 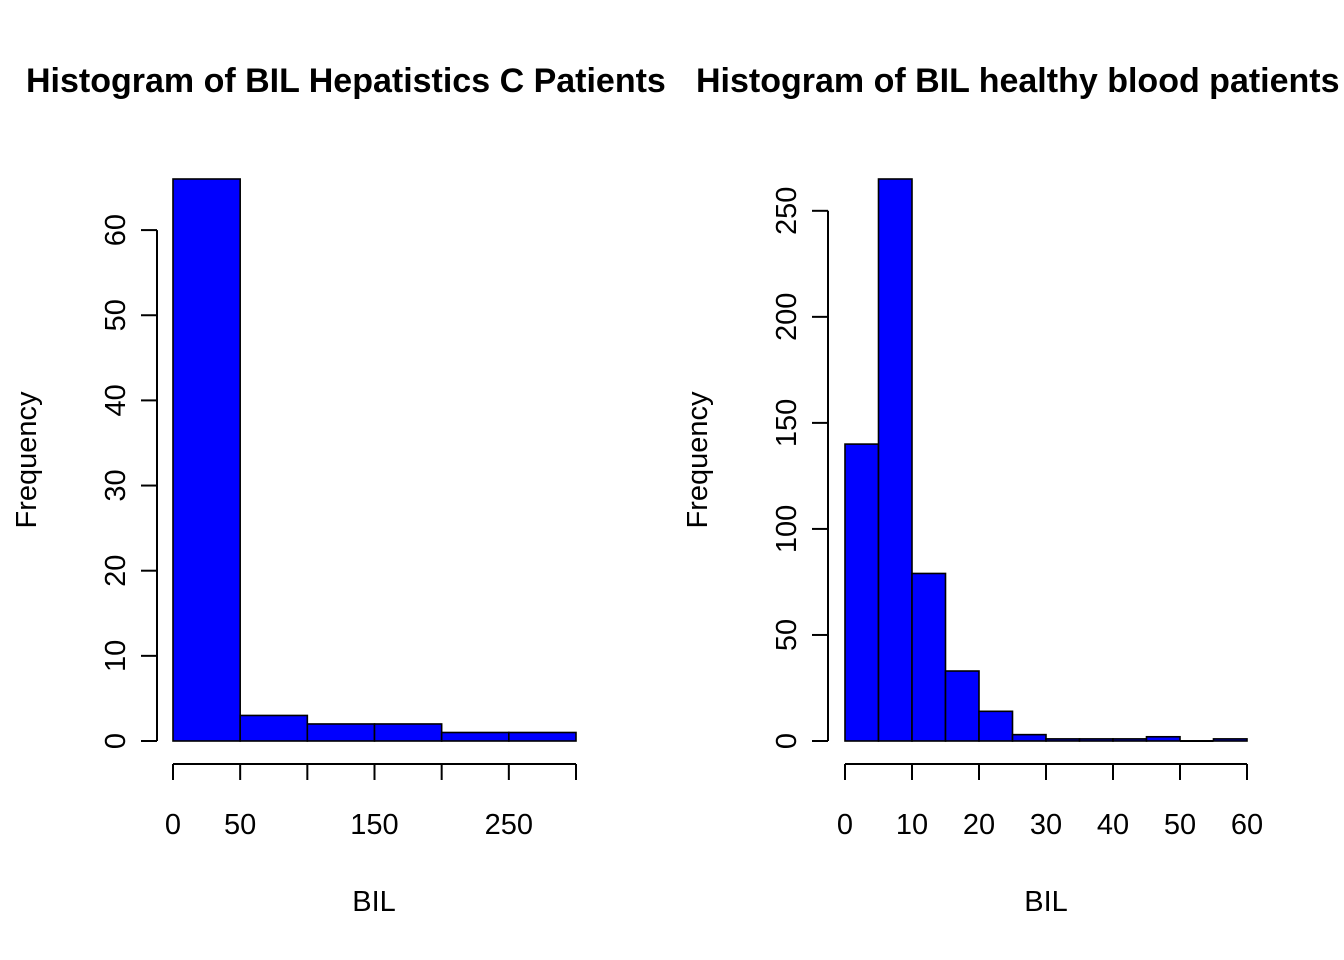 What do you see at coordinates (787, 211) in the screenshot?
I see `y-tick-label: 250` at bounding box center [787, 211].